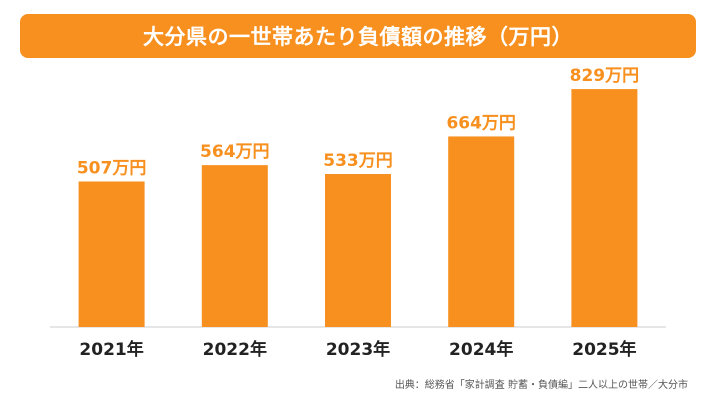  Describe the element at coordinates (358, 349) in the screenshot. I see `x-tick-label-2: 2023年` at that location.